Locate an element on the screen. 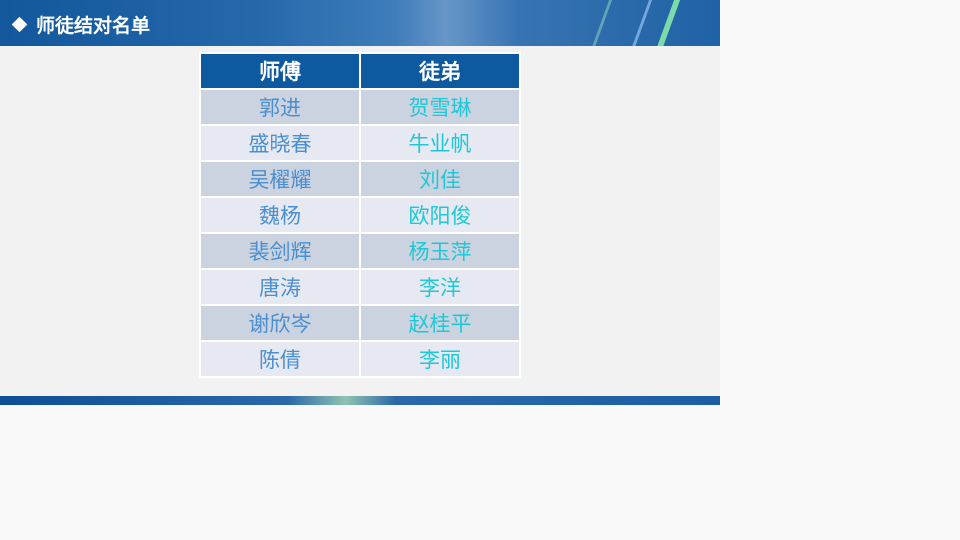 The width and height of the screenshot is (960, 540). table-row: 盛晓春 牛业帆 is located at coordinates (360, 143).